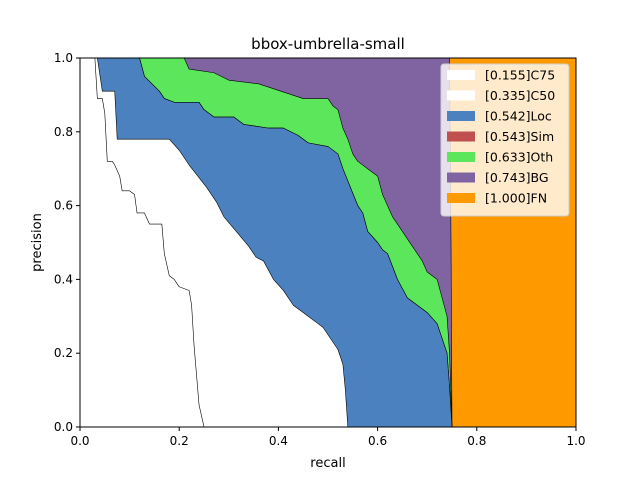 Image resolution: width=640 pixels, height=480 pixels. What do you see at coordinates (63, 427) in the screenshot?
I see `y-tick-label: 0.0` at bounding box center [63, 427].